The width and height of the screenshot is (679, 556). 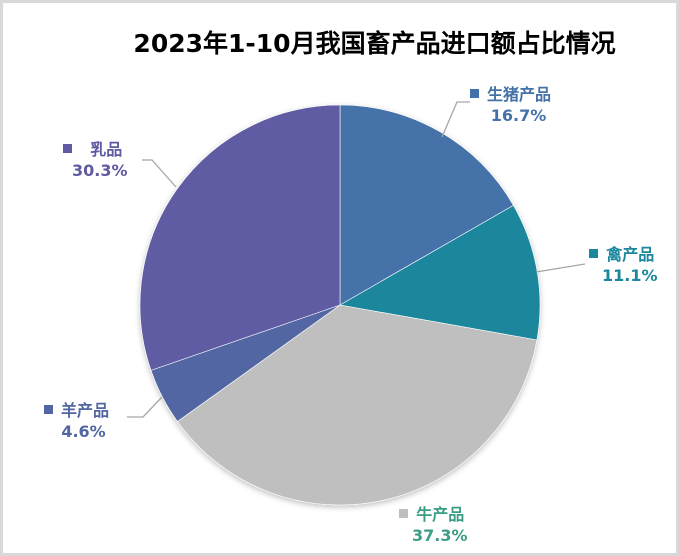 What do you see at coordinates (622, 265) in the screenshot?
I see `data-label-poultry: 禽产品 11.1%` at bounding box center [622, 265].